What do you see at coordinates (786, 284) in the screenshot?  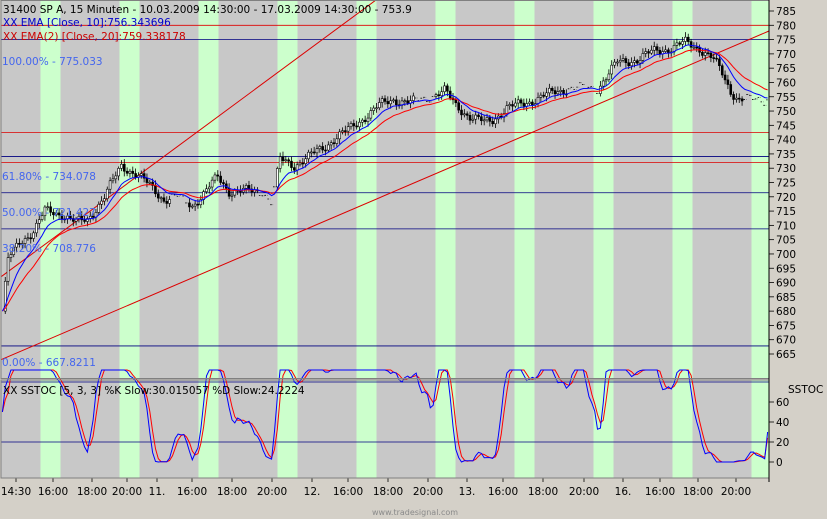 I see `price-tick-label: 690` at bounding box center [786, 284].